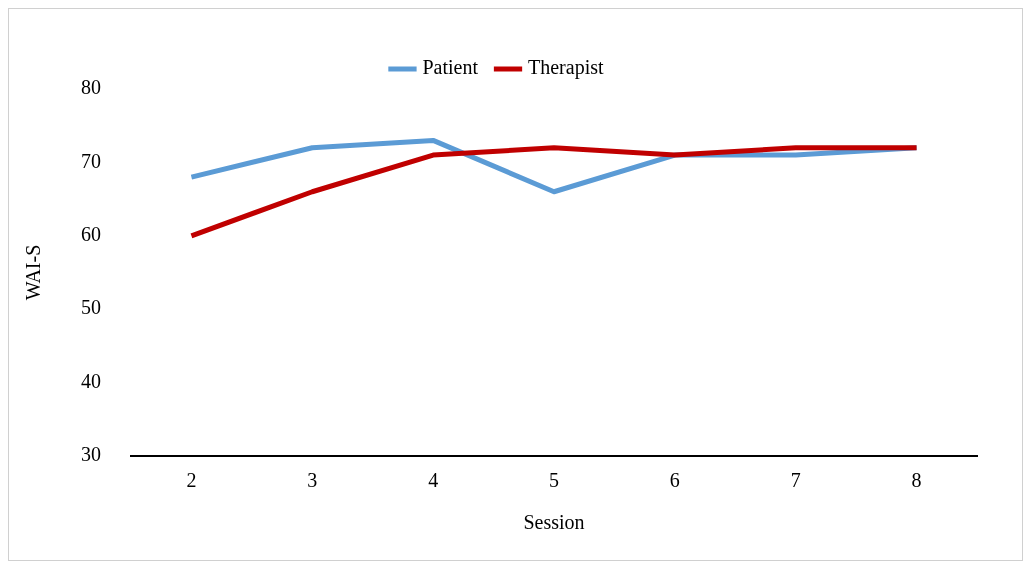 This screenshot has height=569, width=1031. What do you see at coordinates (191, 480) in the screenshot?
I see `x-tick-label: 2` at bounding box center [191, 480].